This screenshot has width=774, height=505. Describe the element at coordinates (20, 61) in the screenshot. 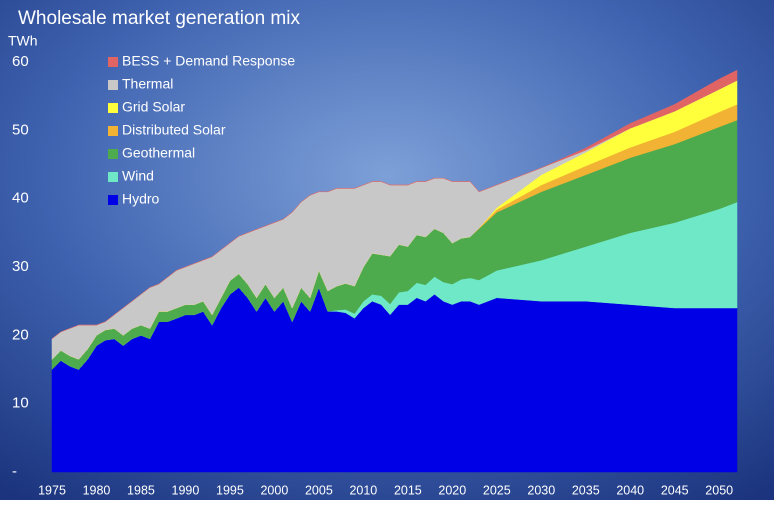

I see `y-tick-label: 60` at that location.